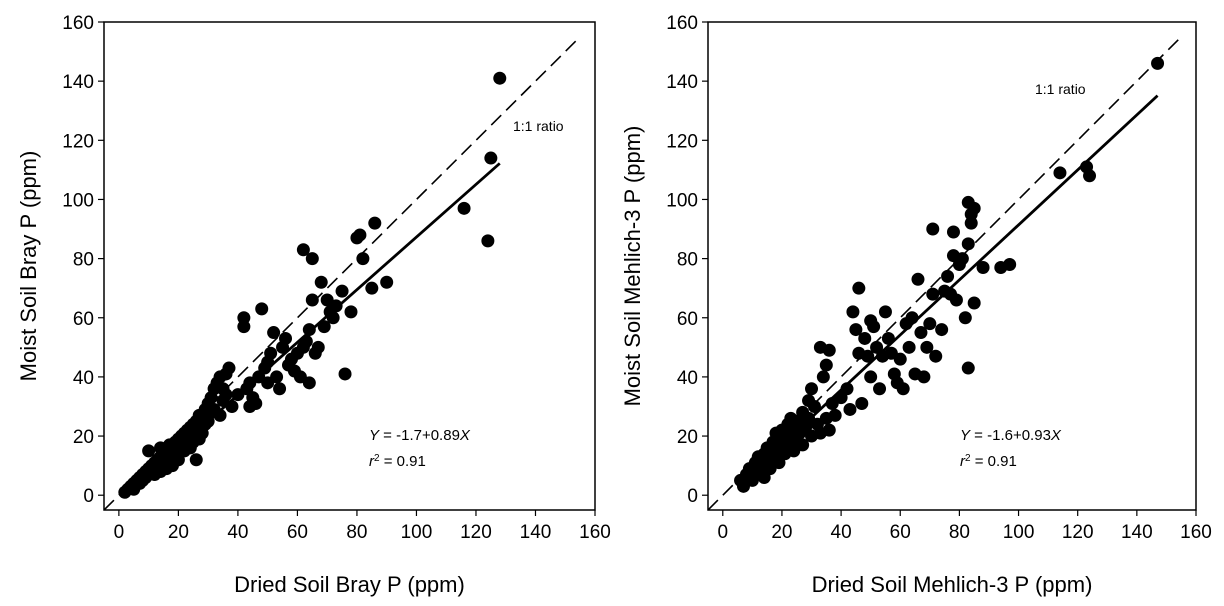 This screenshot has height=606, width=1224. Describe the element at coordinates (687, 378) in the screenshot. I see `y-tick-label: 40` at that location.